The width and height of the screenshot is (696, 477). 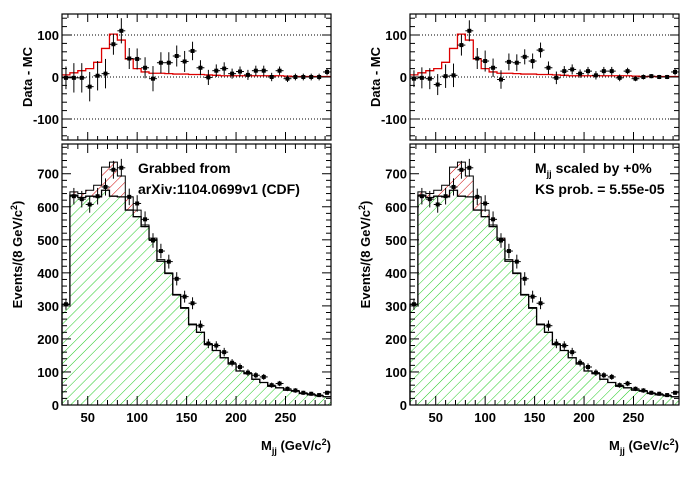 What do you see at coordinates (375, 76) in the screenshot?
I see `top-y-axis-label: Data - MC` at bounding box center [375, 76].